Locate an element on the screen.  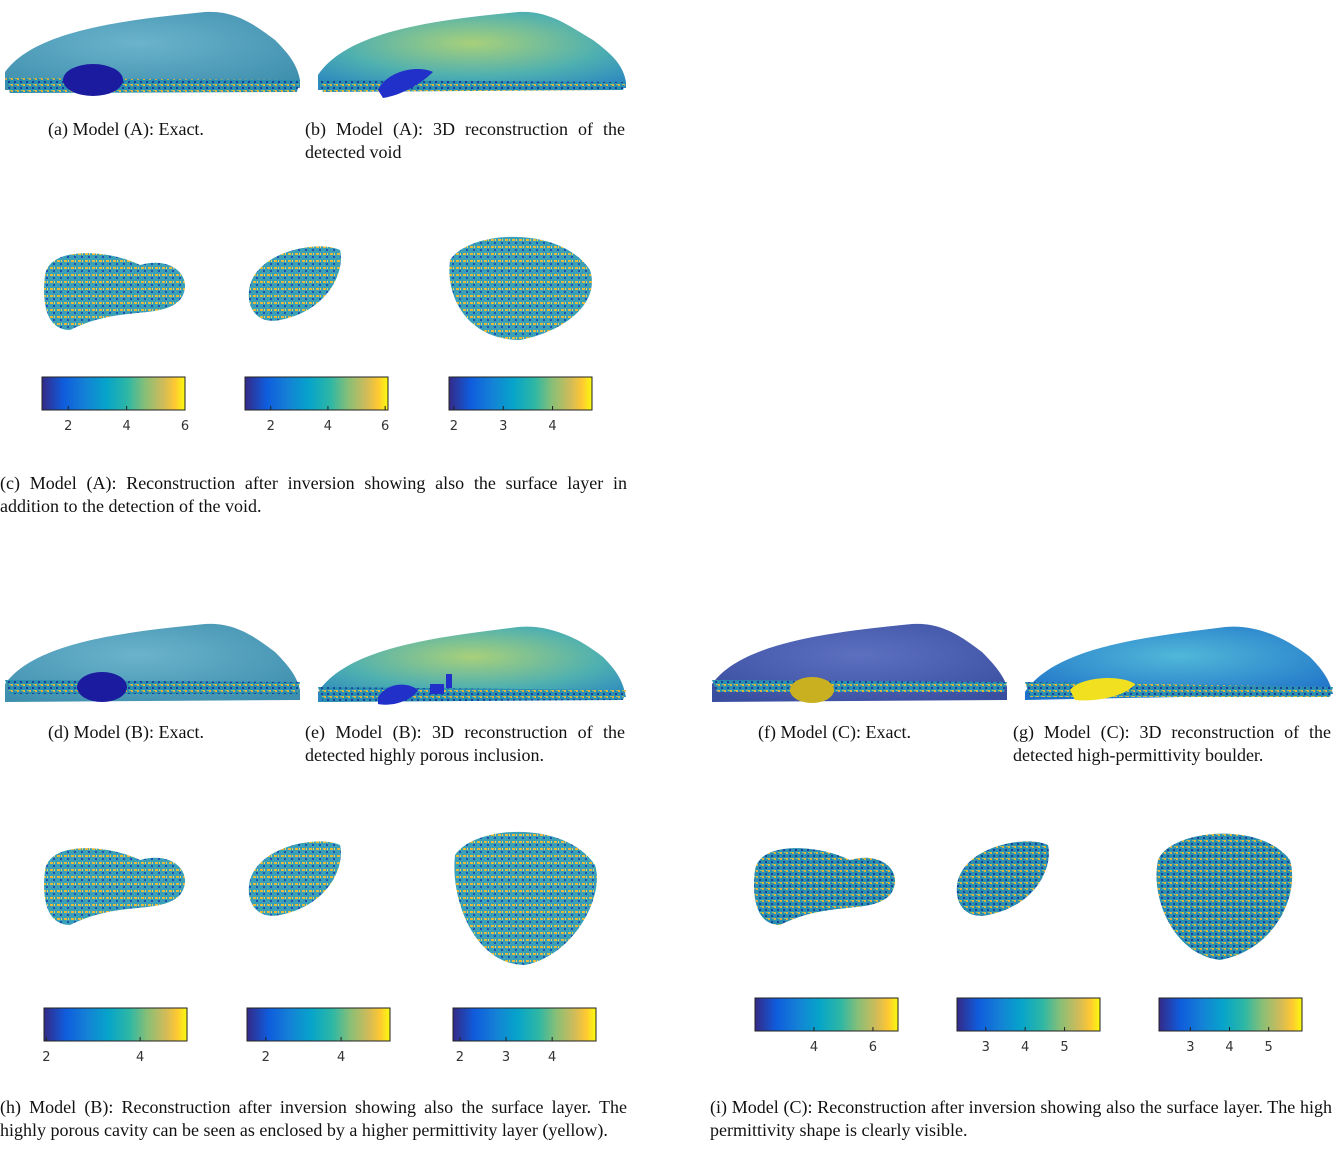
caption: (f) Model (C): Exact. is located at coordinates (834, 732).